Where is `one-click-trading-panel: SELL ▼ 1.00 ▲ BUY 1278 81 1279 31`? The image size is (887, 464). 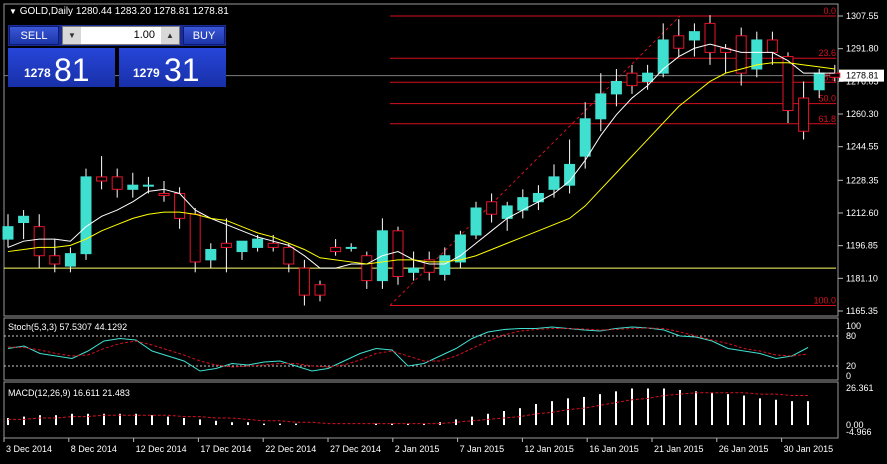
one-click-trading-panel: SELL ▼ 1.00 ▲ BUY 1278 81 1279 31 is located at coordinates (117, 56).